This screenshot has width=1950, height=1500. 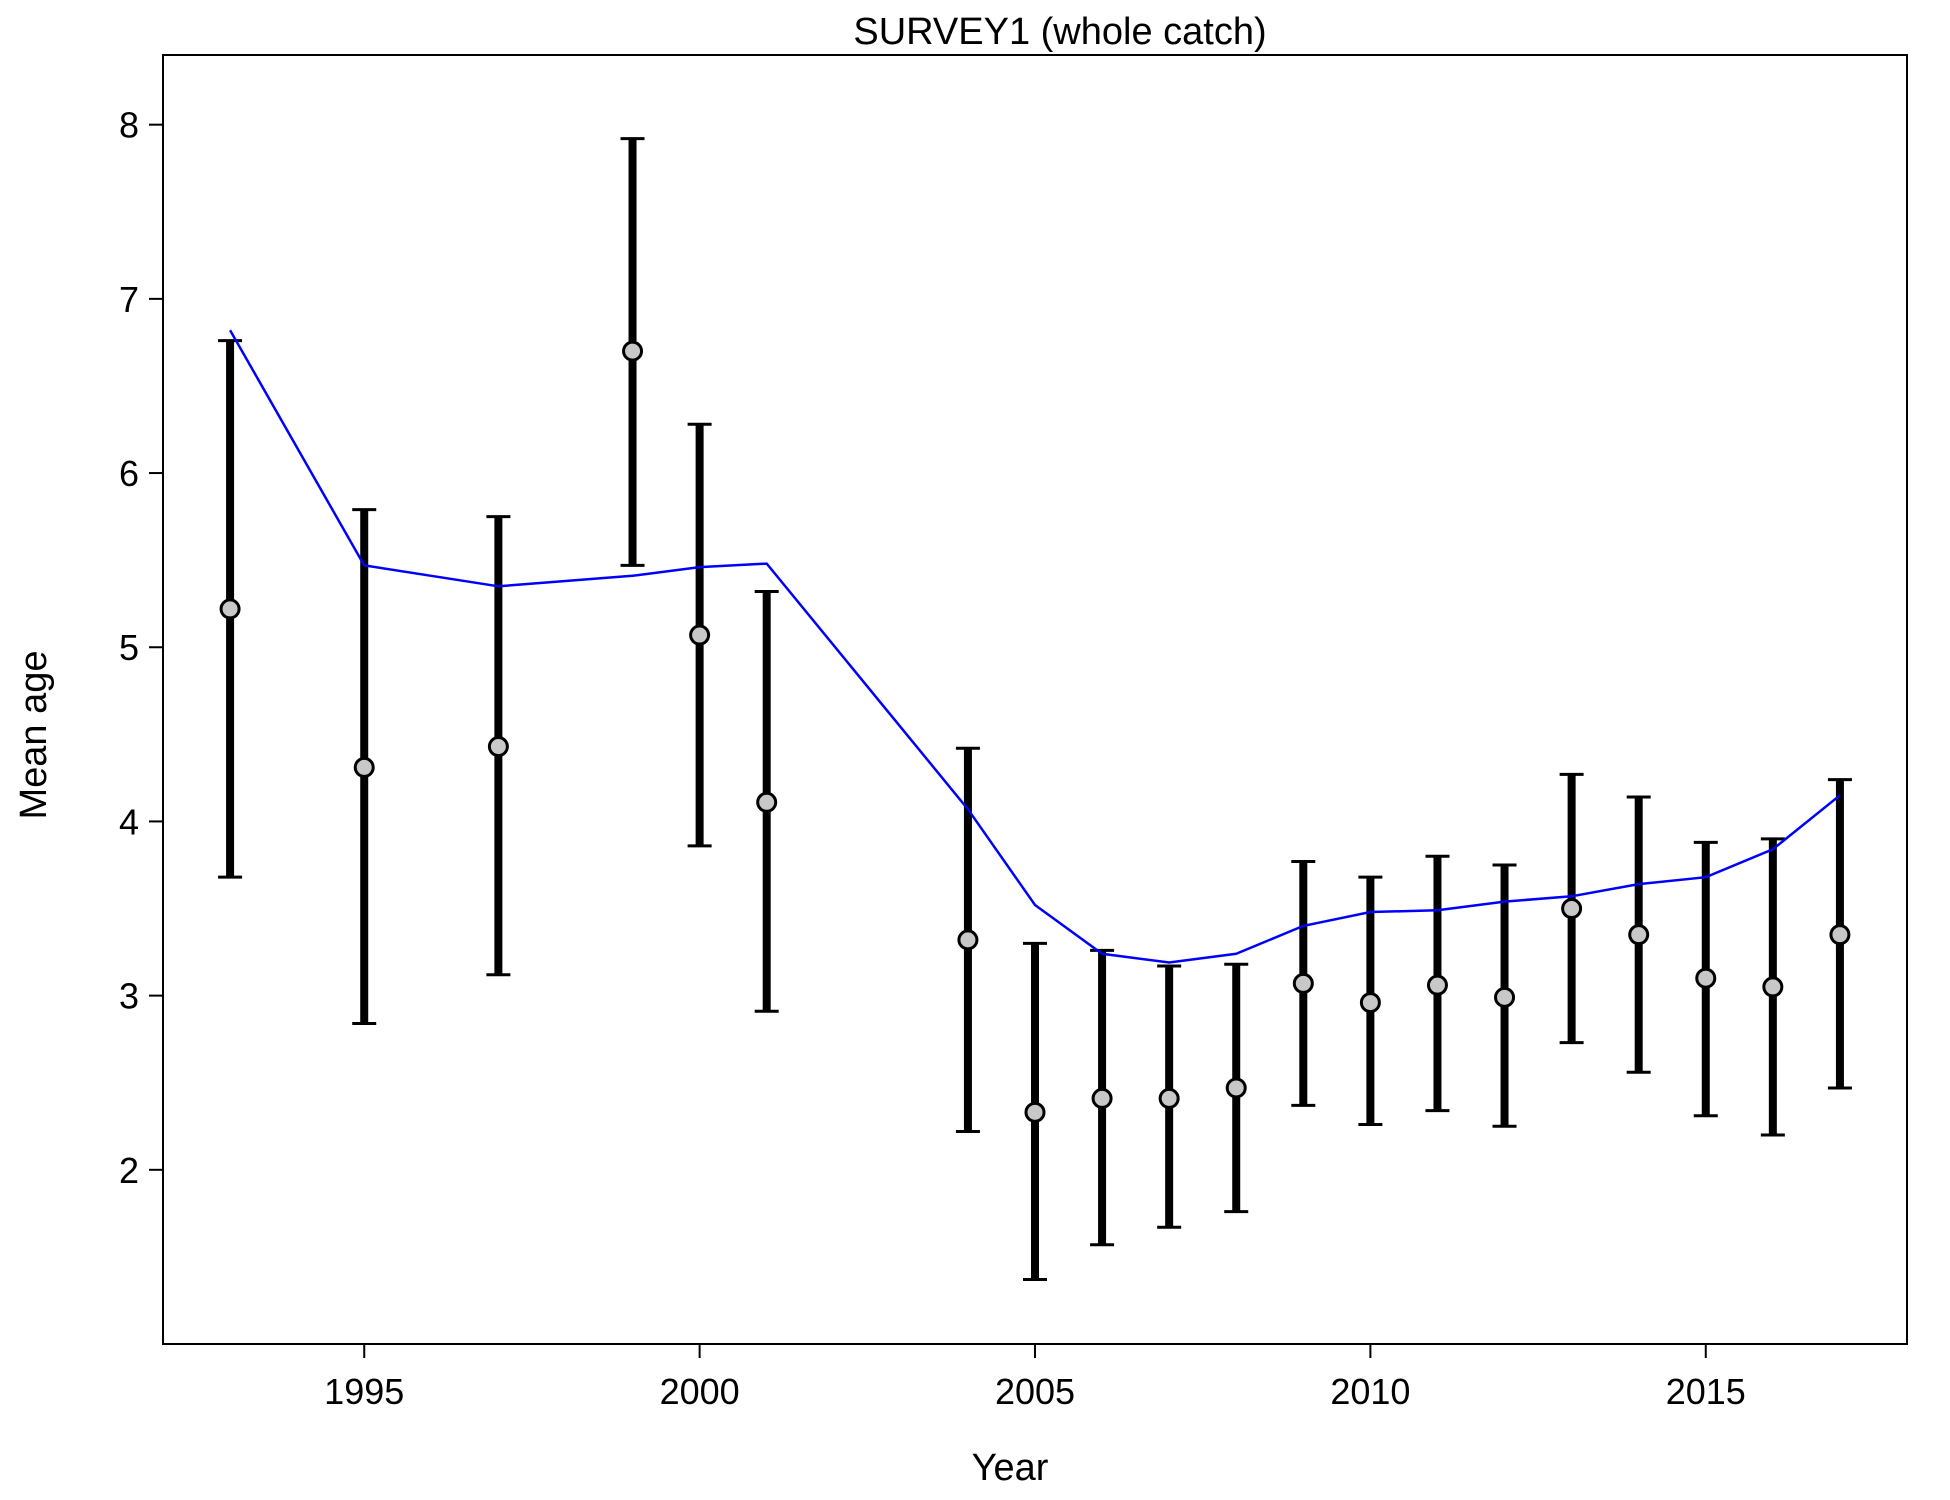 I want to click on x-axis: 1995 2000 2005 2010 2015, so click(x=1035, y=1378).